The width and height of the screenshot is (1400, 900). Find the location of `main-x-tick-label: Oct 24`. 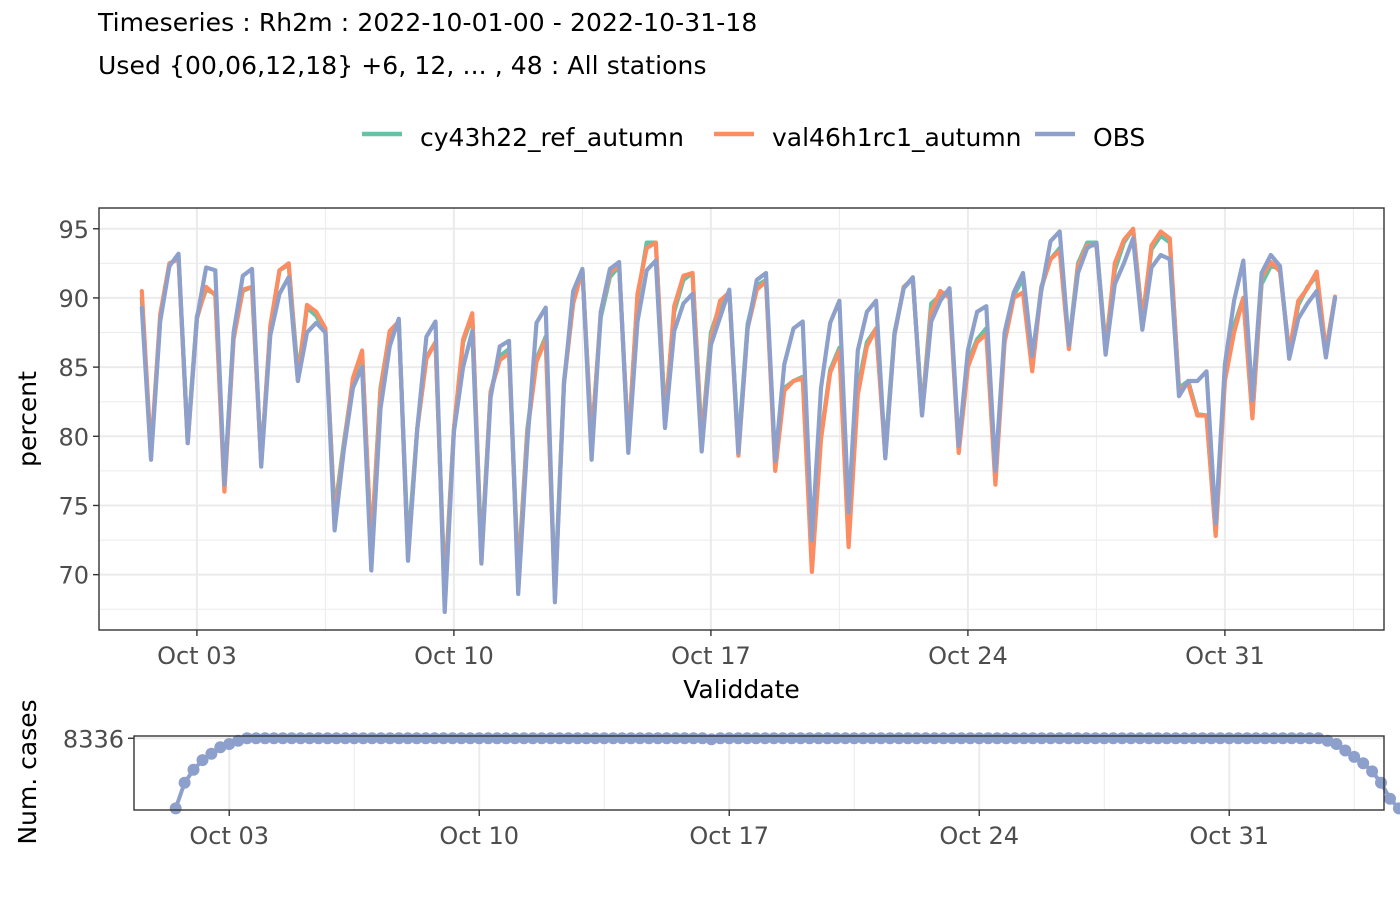

main-x-tick-label: Oct 24 is located at coordinates (968, 656).